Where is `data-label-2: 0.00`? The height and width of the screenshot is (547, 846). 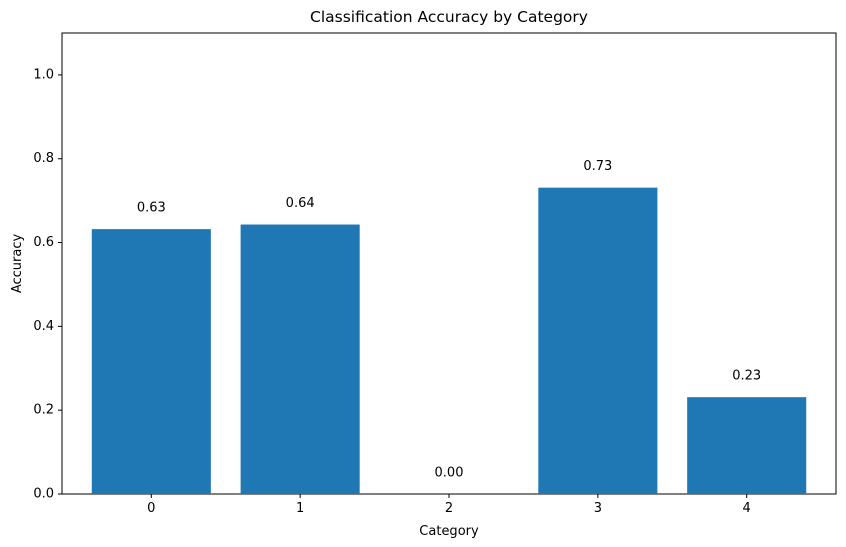 data-label-2: 0.00 is located at coordinates (449, 473).